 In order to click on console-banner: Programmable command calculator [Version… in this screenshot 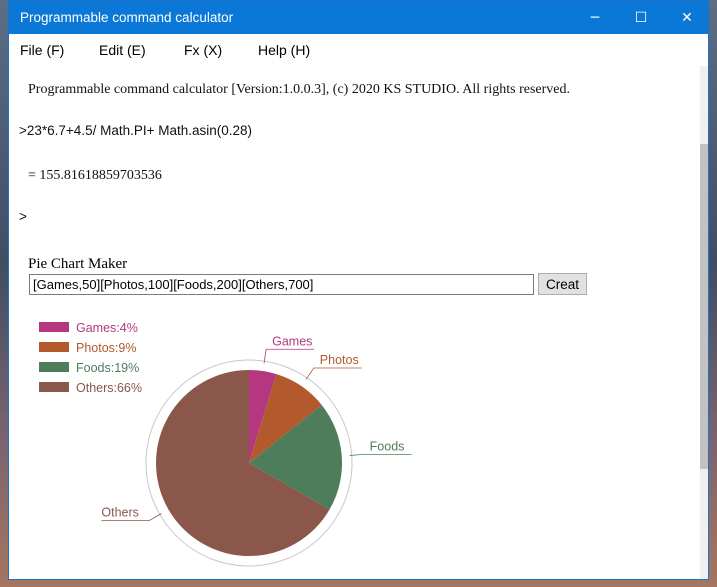, I will do `click(299, 89)`.